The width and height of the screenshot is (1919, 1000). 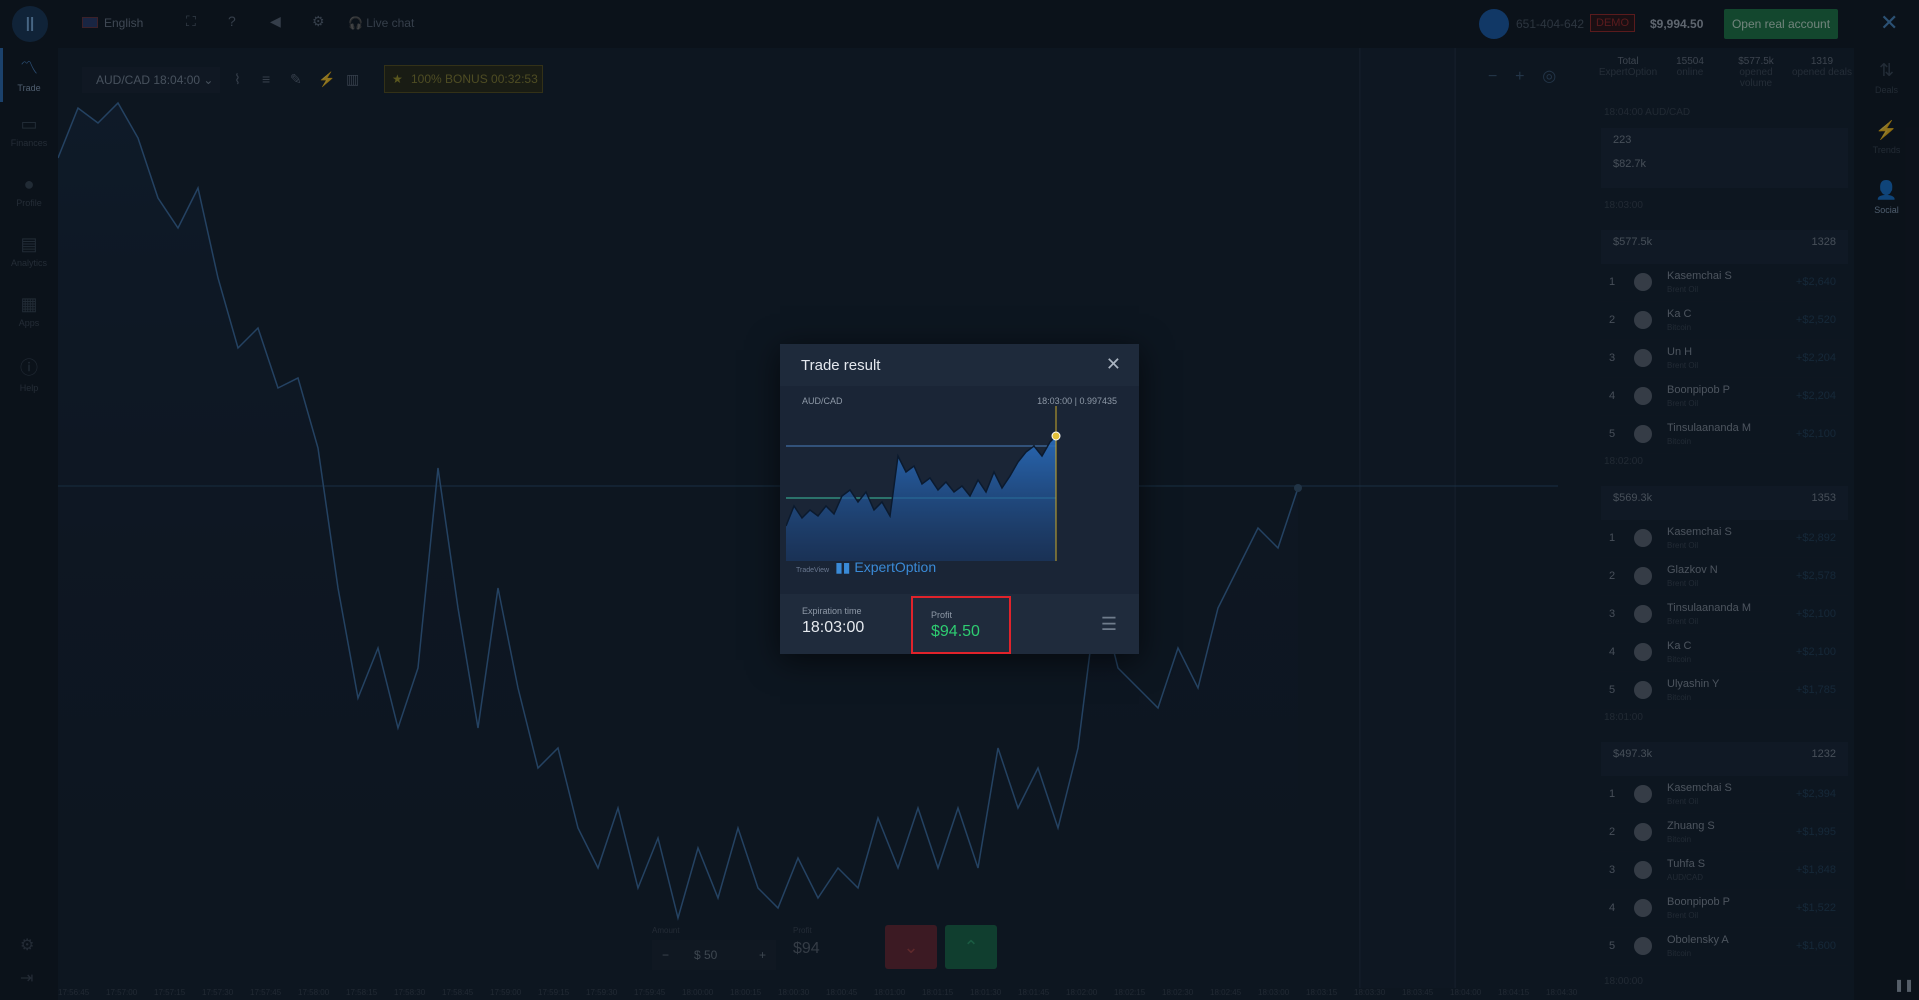 What do you see at coordinates (1699, 276) in the screenshot?
I see `trader-name: Kasemchai S` at bounding box center [1699, 276].